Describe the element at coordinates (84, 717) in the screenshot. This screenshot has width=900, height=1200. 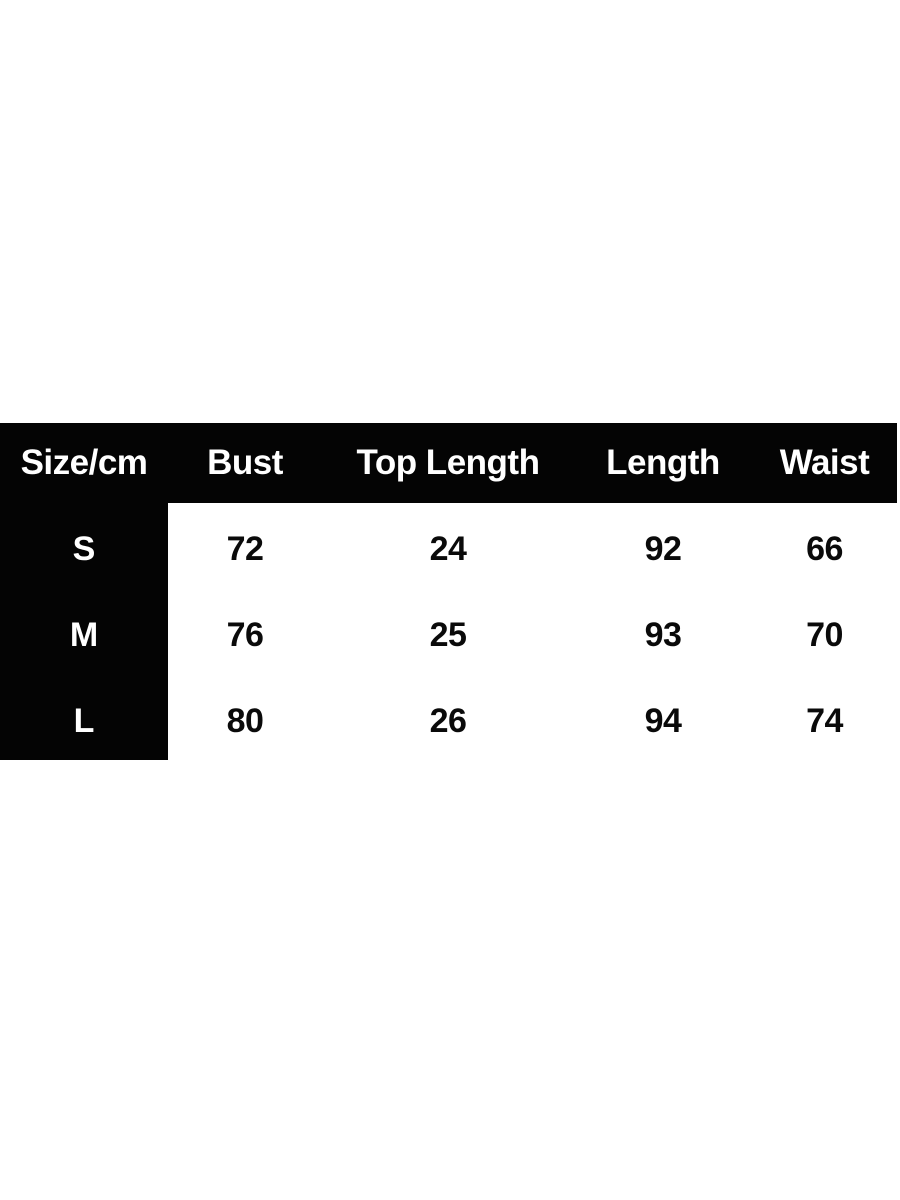
I see `row-label-l: L` at that location.